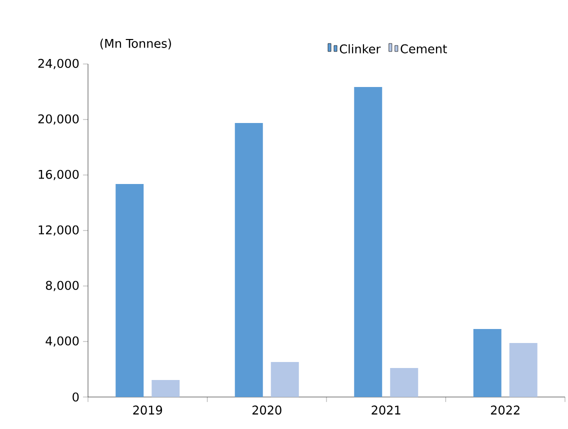  What do you see at coordinates (267, 410) in the screenshot?
I see `x-tick-label: 2020` at bounding box center [267, 410].